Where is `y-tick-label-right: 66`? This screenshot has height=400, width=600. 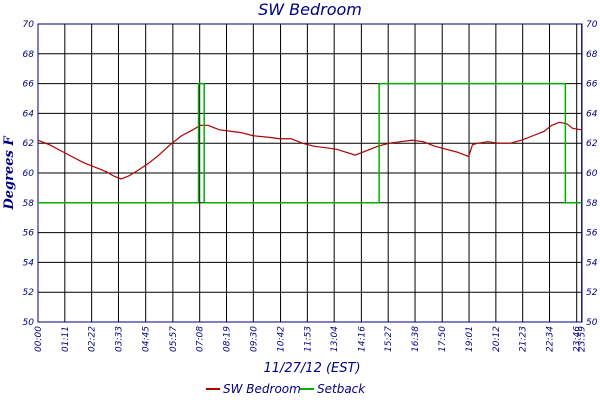 y-tick-label-right: 66 is located at coordinates (592, 85).